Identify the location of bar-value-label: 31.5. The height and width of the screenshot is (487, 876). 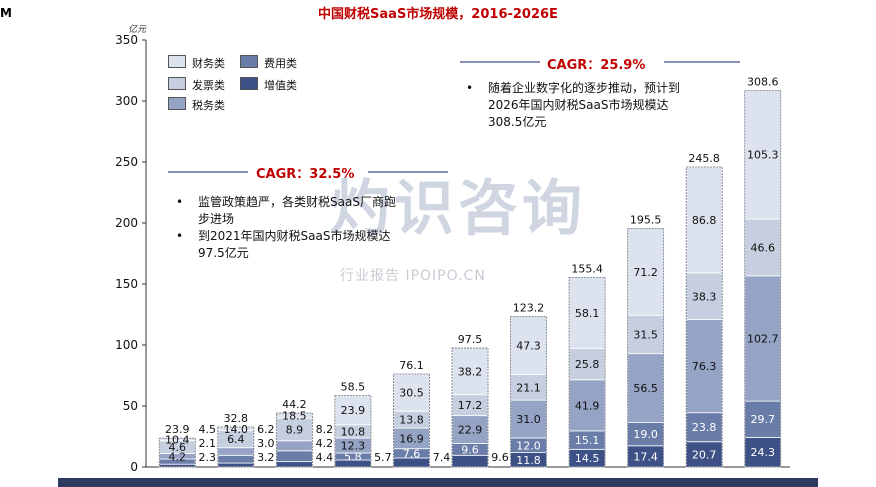
(645, 334).